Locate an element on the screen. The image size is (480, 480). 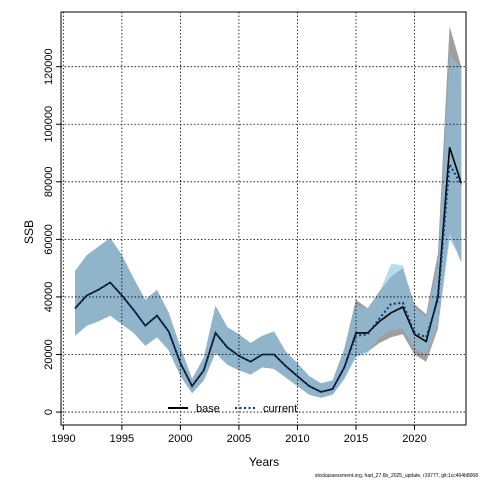
y-tick-label: 40000 is located at coordinates (49, 297).